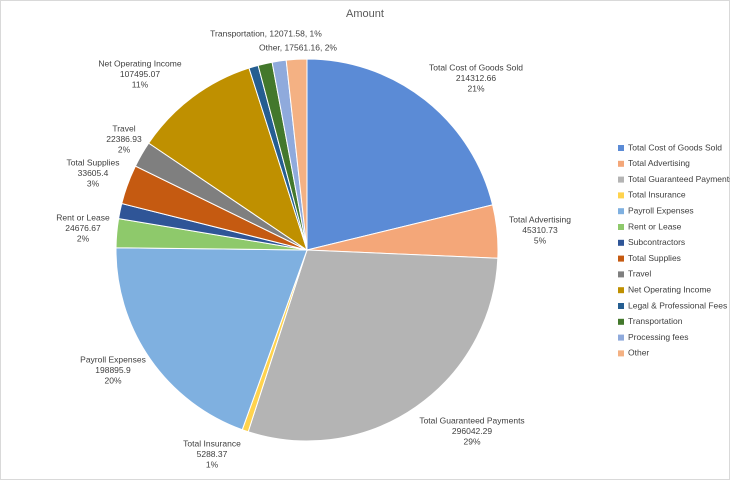  What do you see at coordinates (476, 67) in the screenshot?
I see `data-label: Total Cost of Goods Sold` at bounding box center [476, 67].